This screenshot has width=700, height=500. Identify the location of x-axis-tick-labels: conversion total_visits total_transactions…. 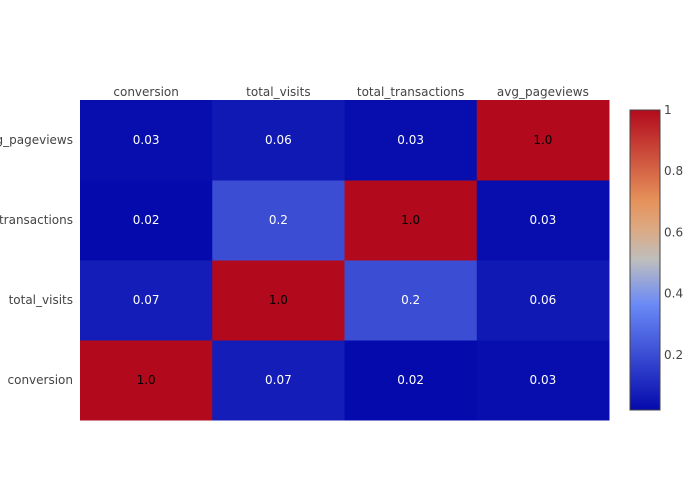
(350, 92).